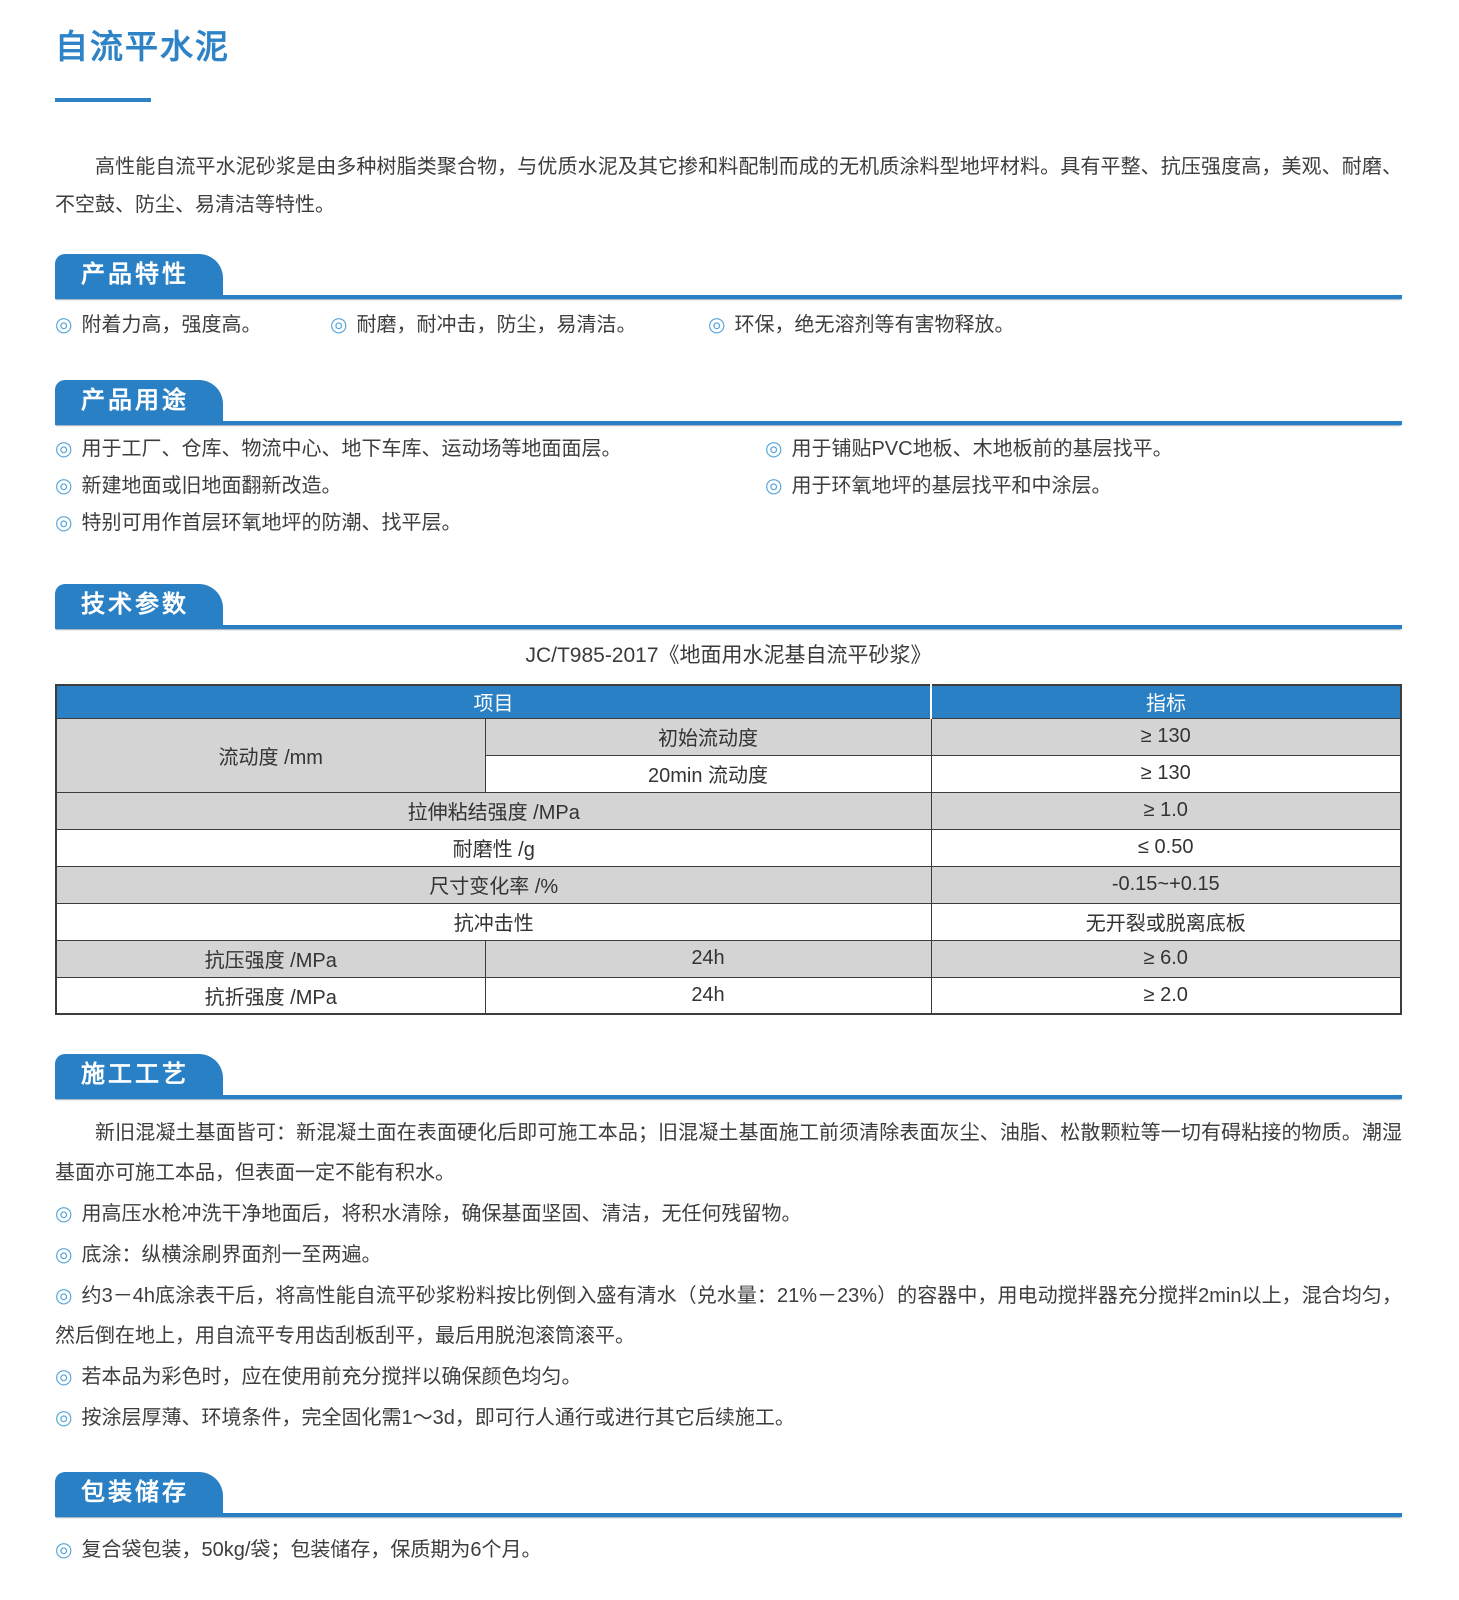 This screenshot has height=1600, width=1459. I want to click on list-item: ◎ 环保，绝无溶剂等有害物释放。, so click(861, 325).